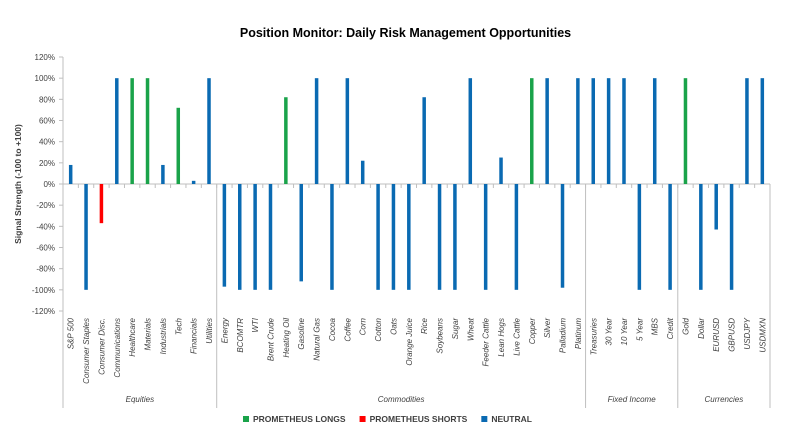 Image resolution: width=811 pixels, height=444 pixels. Describe the element at coordinates (424, 325) in the screenshot. I see `x-tick-label: Rice` at that location.